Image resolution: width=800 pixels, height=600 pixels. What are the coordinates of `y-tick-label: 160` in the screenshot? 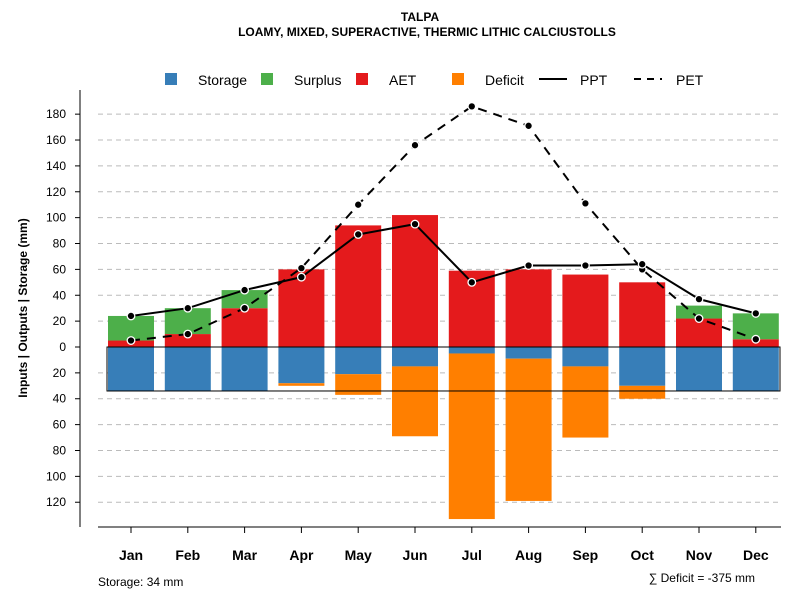 It's located at (56, 140).